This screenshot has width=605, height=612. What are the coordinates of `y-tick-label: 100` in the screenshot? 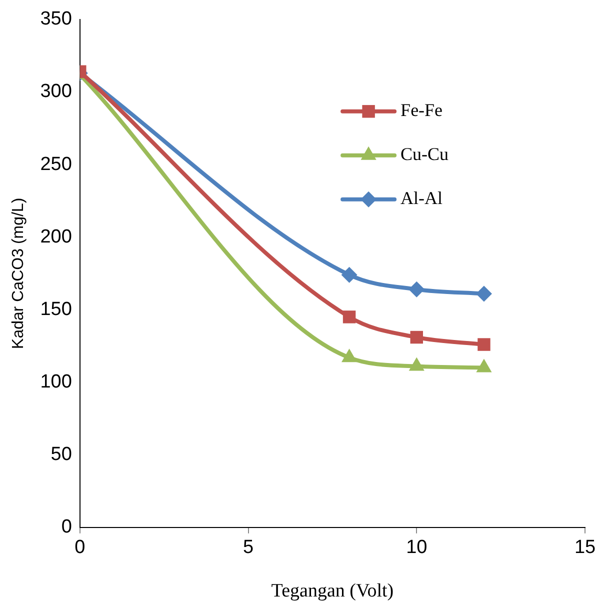 It's located at (56, 381).